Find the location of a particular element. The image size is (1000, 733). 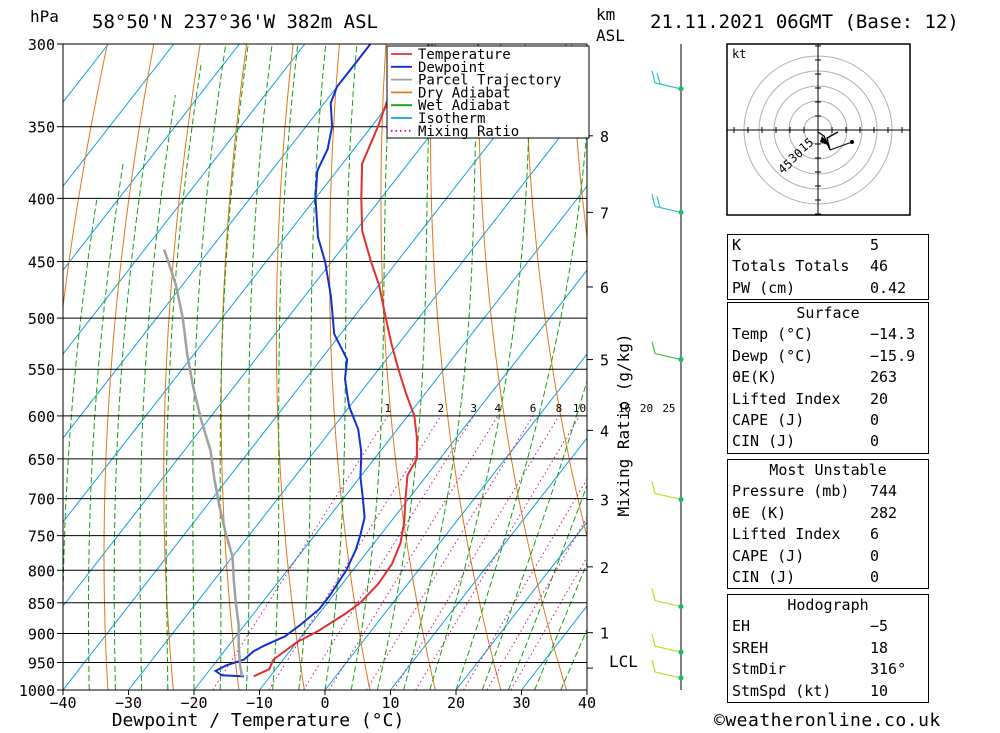

most-unstable-row: CIN (J) 0 is located at coordinates (828, 577).